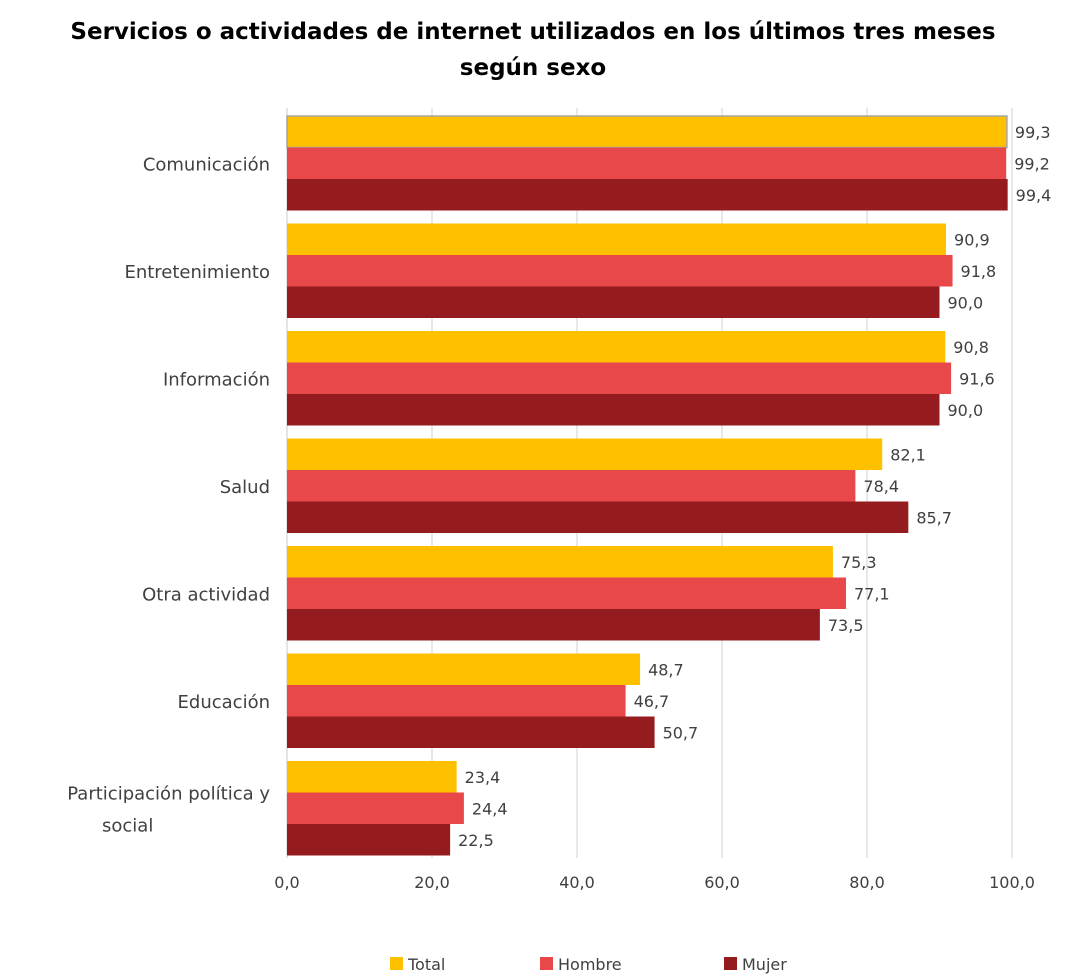 The height and width of the screenshot is (976, 1066). I want to click on category-label: Educación, so click(224, 702).